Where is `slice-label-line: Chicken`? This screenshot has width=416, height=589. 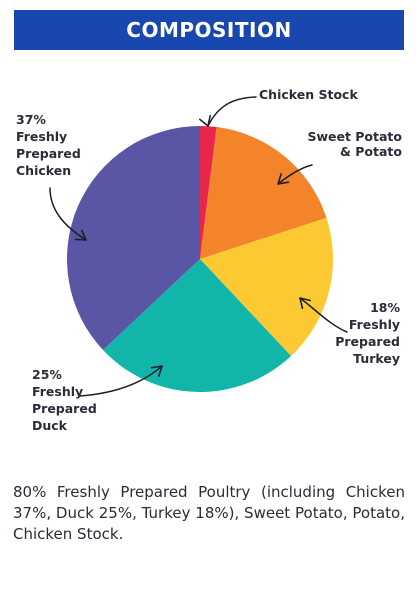
slice-label-line: Chicken is located at coordinates (43, 170).